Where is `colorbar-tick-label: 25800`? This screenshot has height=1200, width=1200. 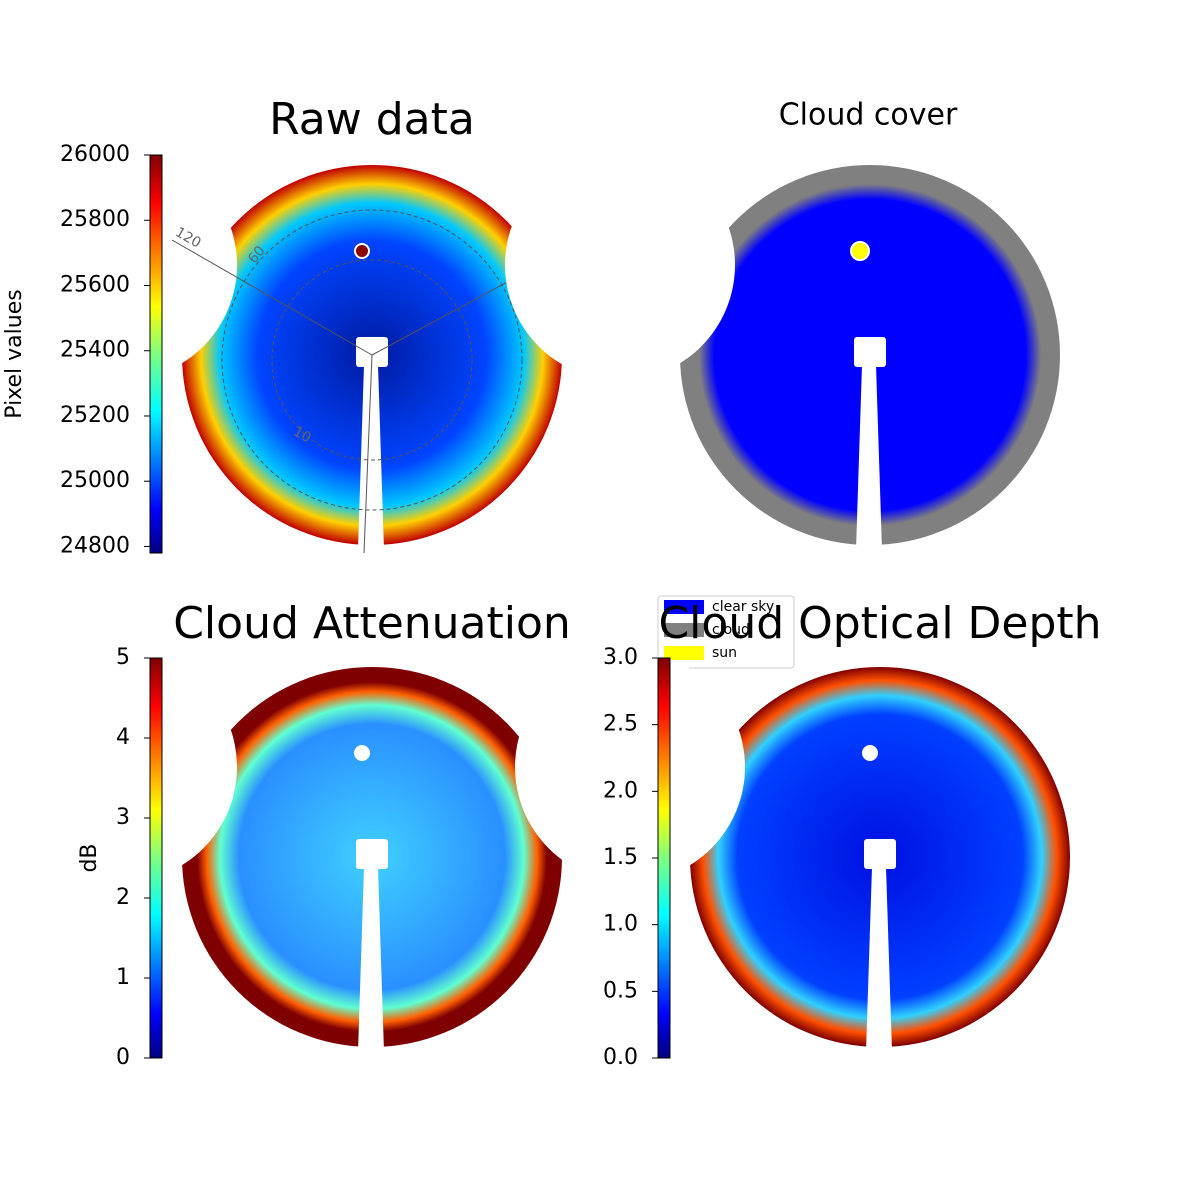 colorbar-tick-label: 25800 is located at coordinates (95, 219).